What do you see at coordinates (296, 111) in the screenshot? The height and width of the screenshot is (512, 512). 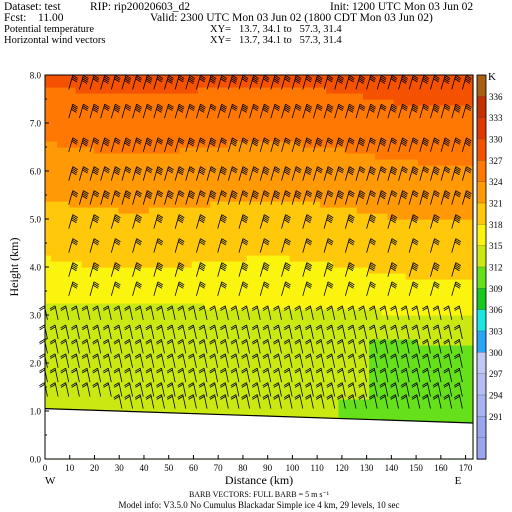 I see `wind-barb` at bounding box center [296, 111].